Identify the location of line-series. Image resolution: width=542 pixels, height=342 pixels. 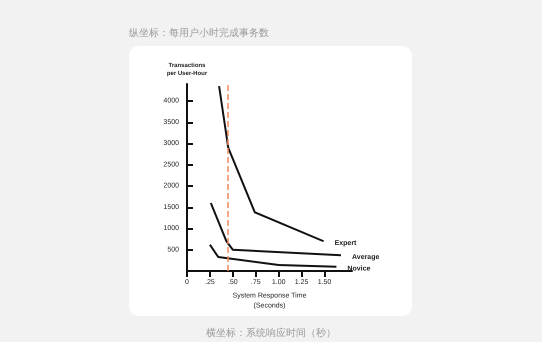
(271, 163).